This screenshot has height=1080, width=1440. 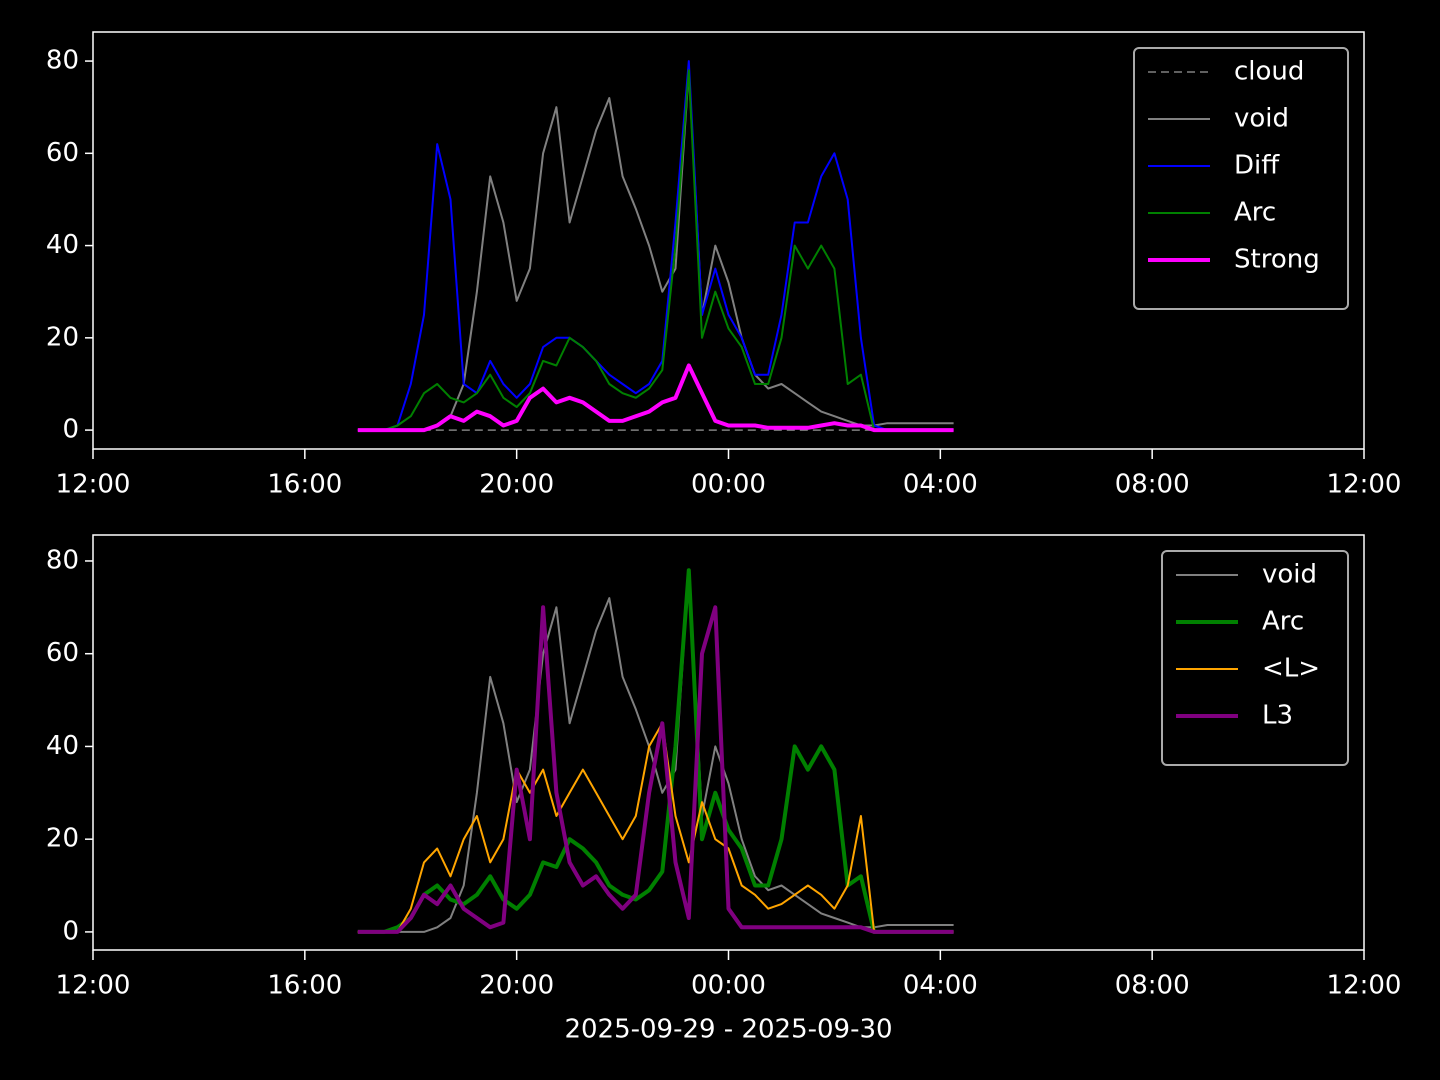 What do you see at coordinates (1291, 669) in the screenshot?
I see `legend-label: <L>` at bounding box center [1291, 669].